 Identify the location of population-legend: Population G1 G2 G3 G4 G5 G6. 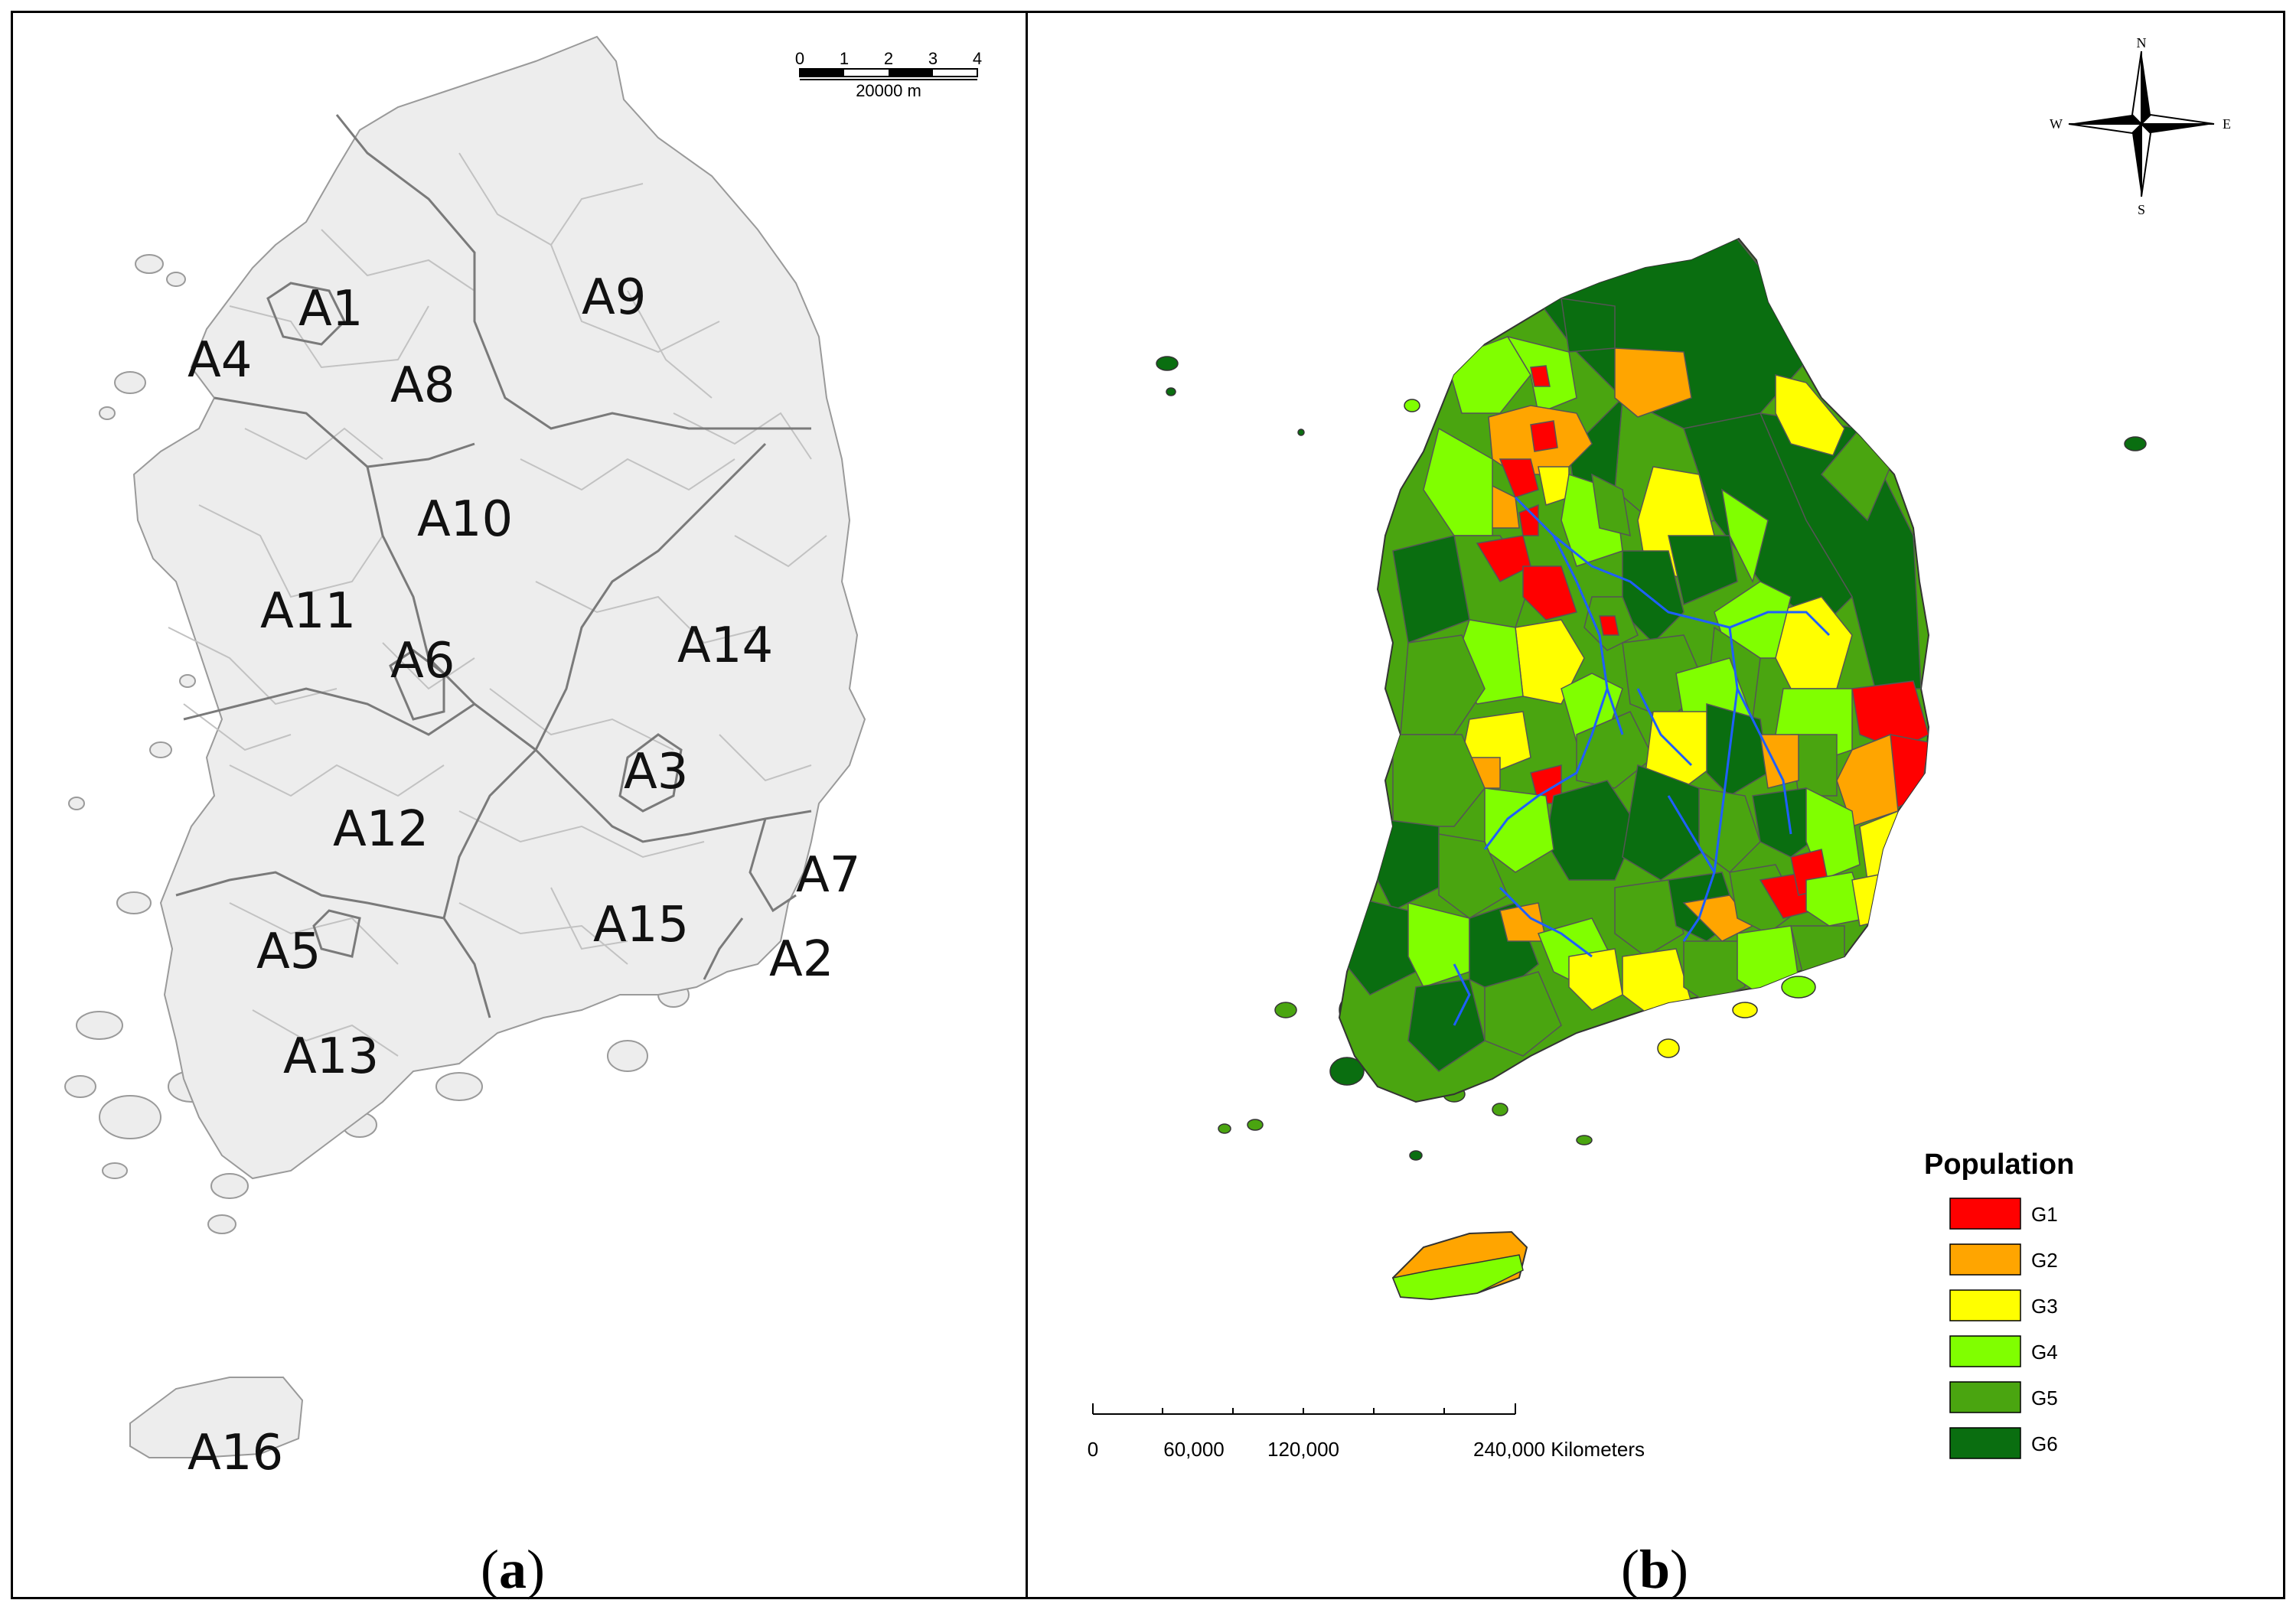
(1999, 1304).